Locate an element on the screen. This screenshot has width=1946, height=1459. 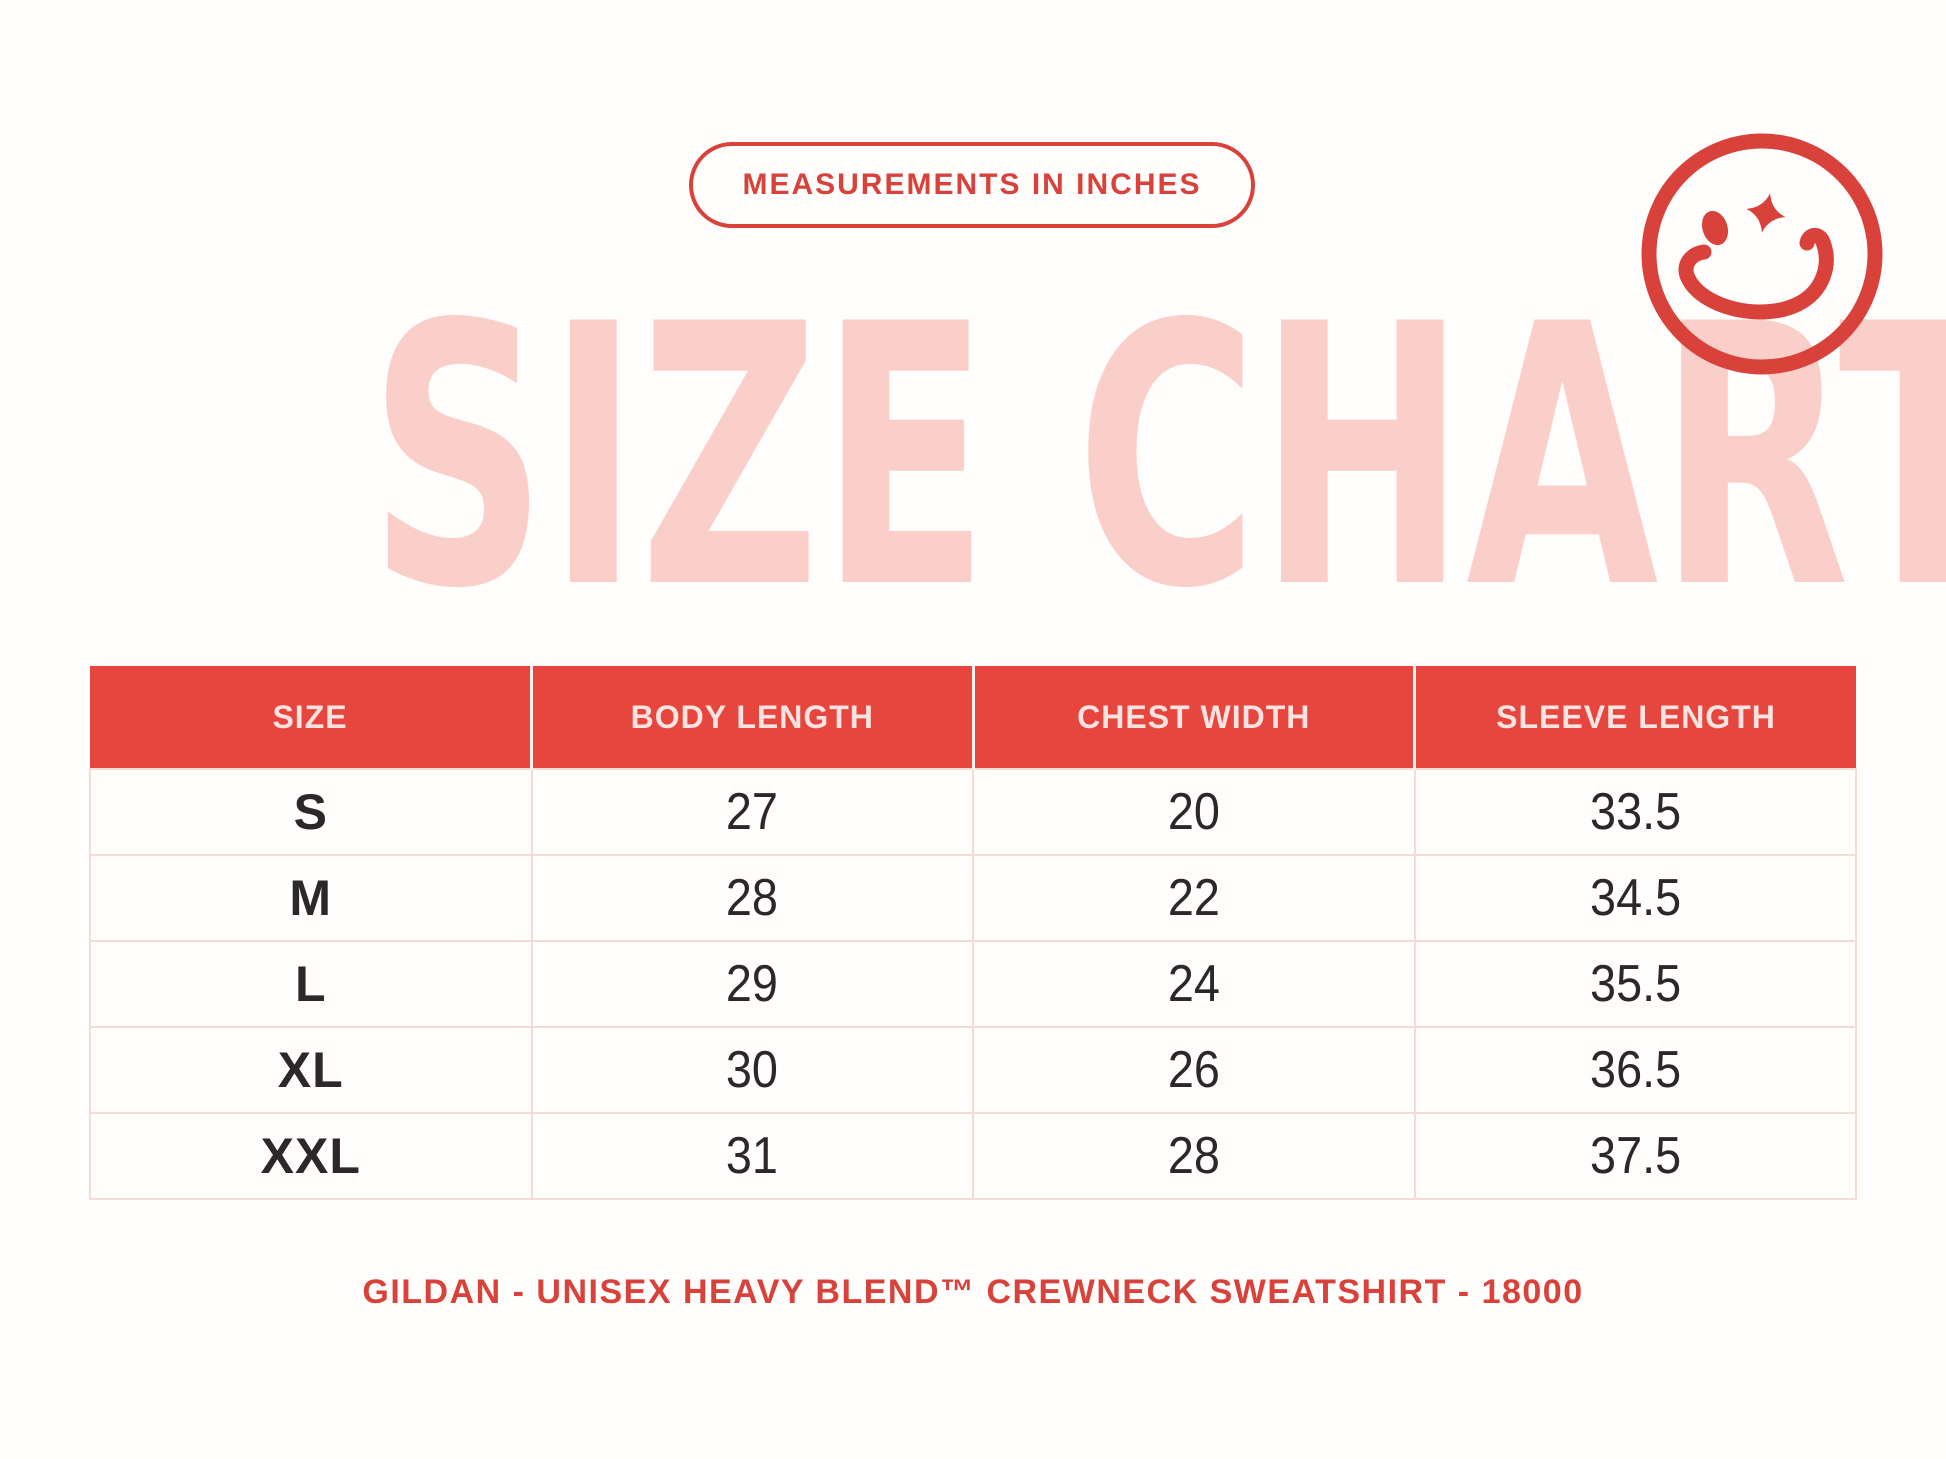
table-row-l: L 29 24 35.5 is located at coordinates (973, 984).